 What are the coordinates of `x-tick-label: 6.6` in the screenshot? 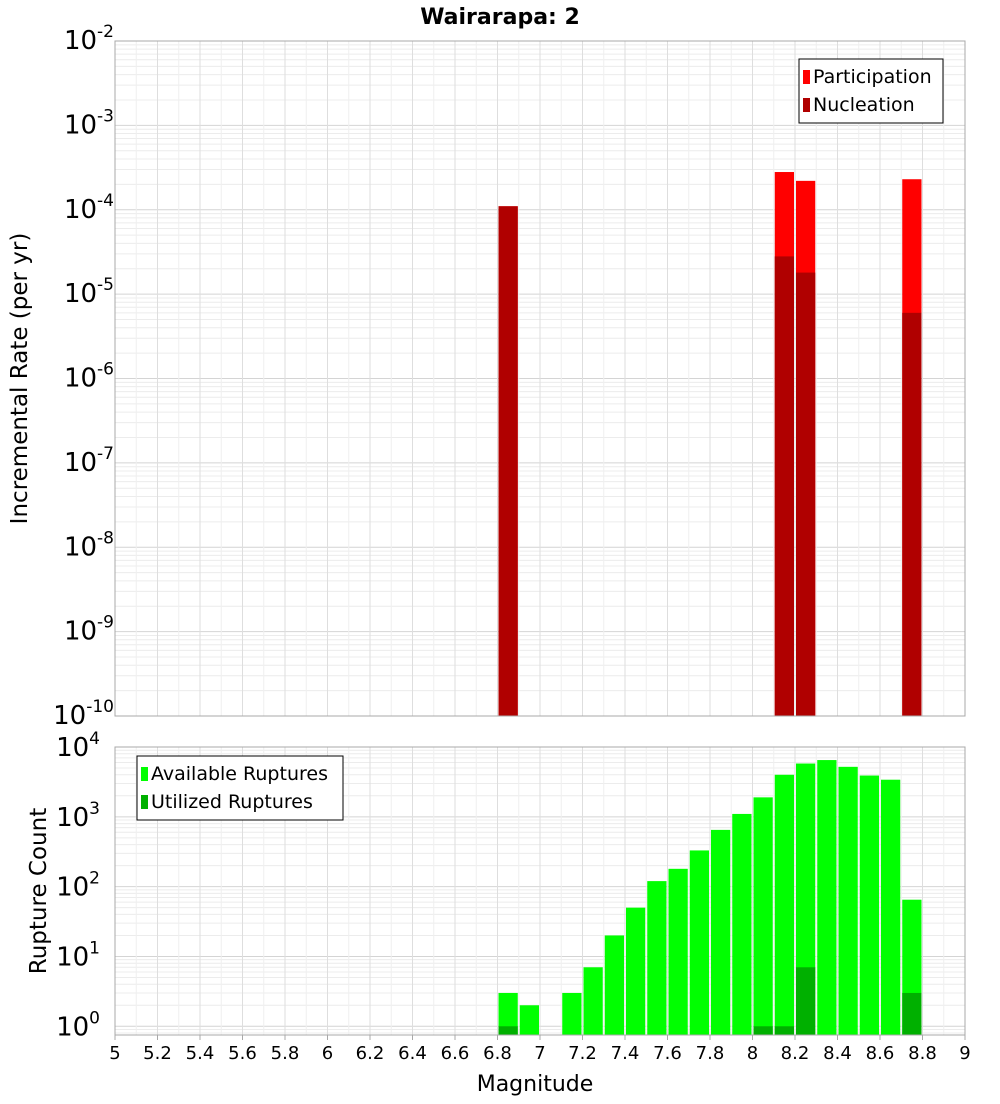 It's located at (455, 1053).